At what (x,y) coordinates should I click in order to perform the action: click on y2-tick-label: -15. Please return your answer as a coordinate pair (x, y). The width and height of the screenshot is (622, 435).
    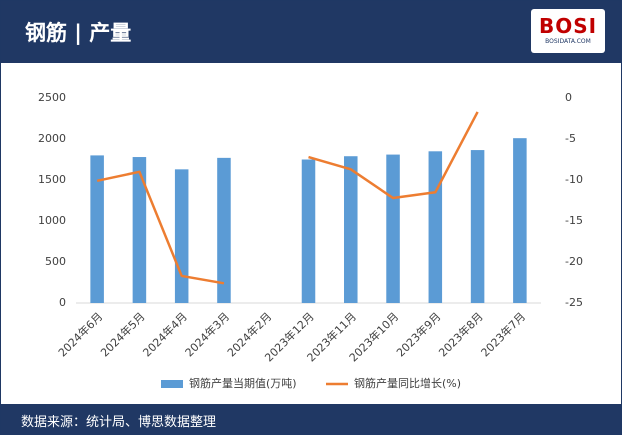
    Looking at the image, I should click on (574, 220).